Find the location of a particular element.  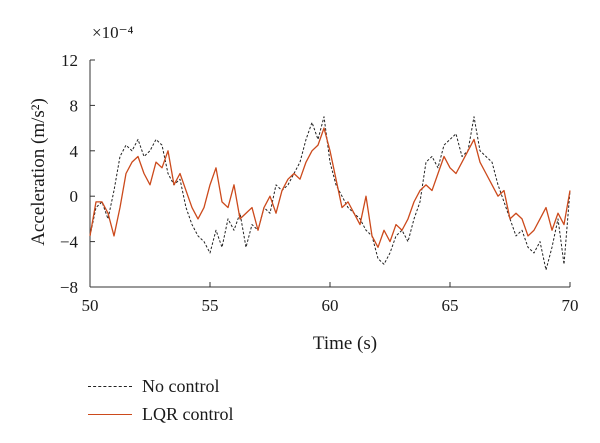

y-tick-label: 8 is located at coordinates (74, 105).